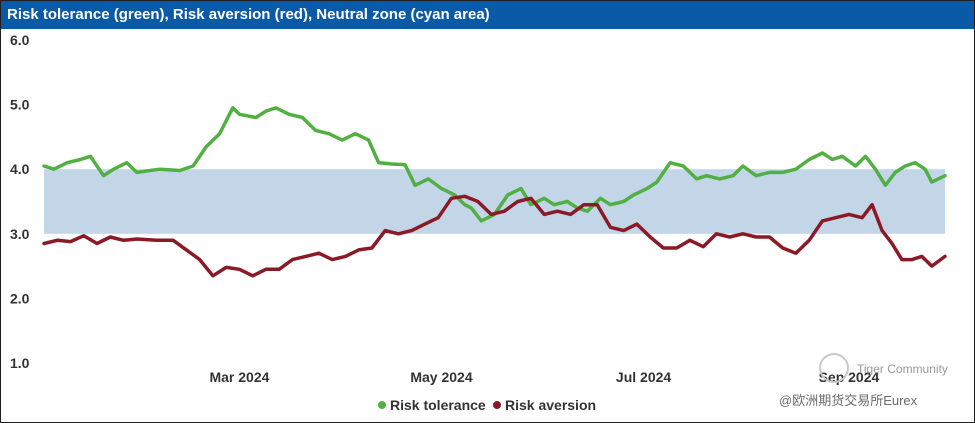  I want to click on x-tick-label: Mar 2024, so click(239, 377).